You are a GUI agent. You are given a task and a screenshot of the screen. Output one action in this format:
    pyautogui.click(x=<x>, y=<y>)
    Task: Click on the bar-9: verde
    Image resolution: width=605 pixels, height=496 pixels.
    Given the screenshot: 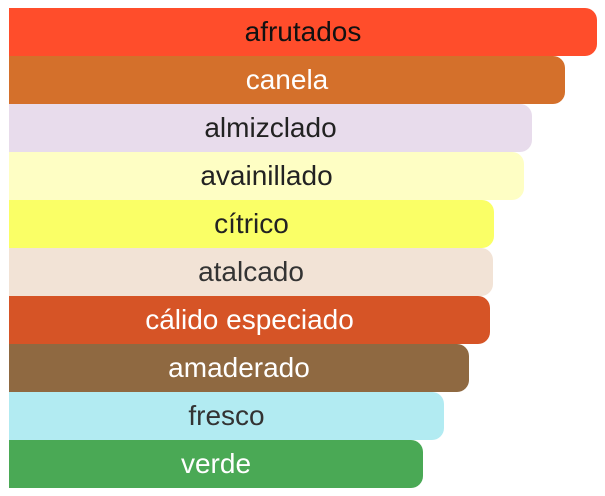 What is the action you would take?
    pyautogui.click(x=216, y=464)
    